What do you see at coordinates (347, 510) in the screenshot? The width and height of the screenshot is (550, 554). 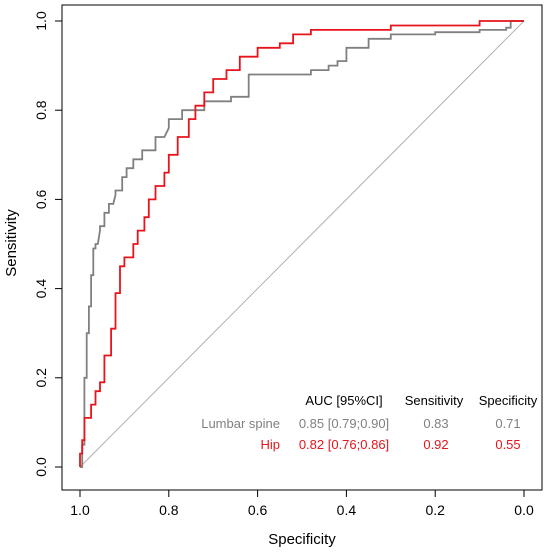 I see `x-tick-label: 0.4` at bounding box center [347, 510].